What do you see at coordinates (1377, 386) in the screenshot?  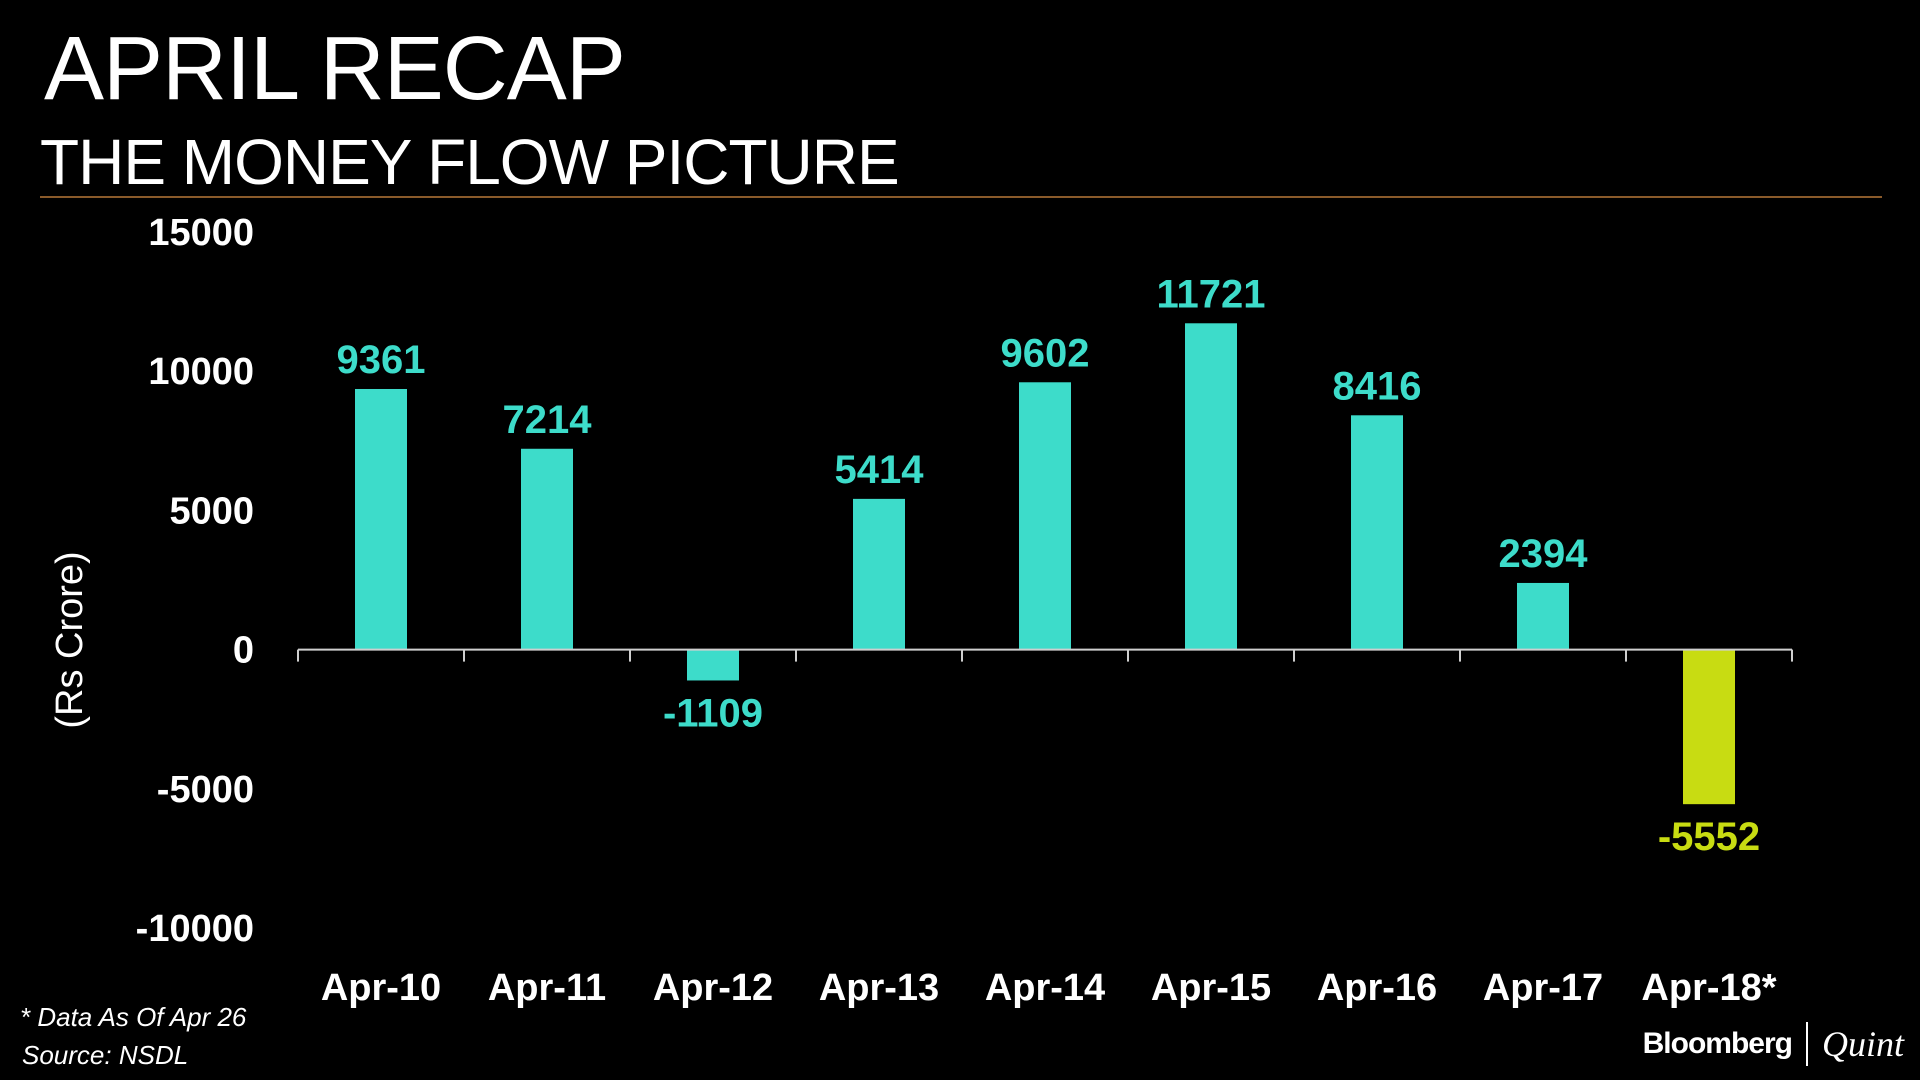 I see `data-label: 8416` at bounding box center [1377, 386].